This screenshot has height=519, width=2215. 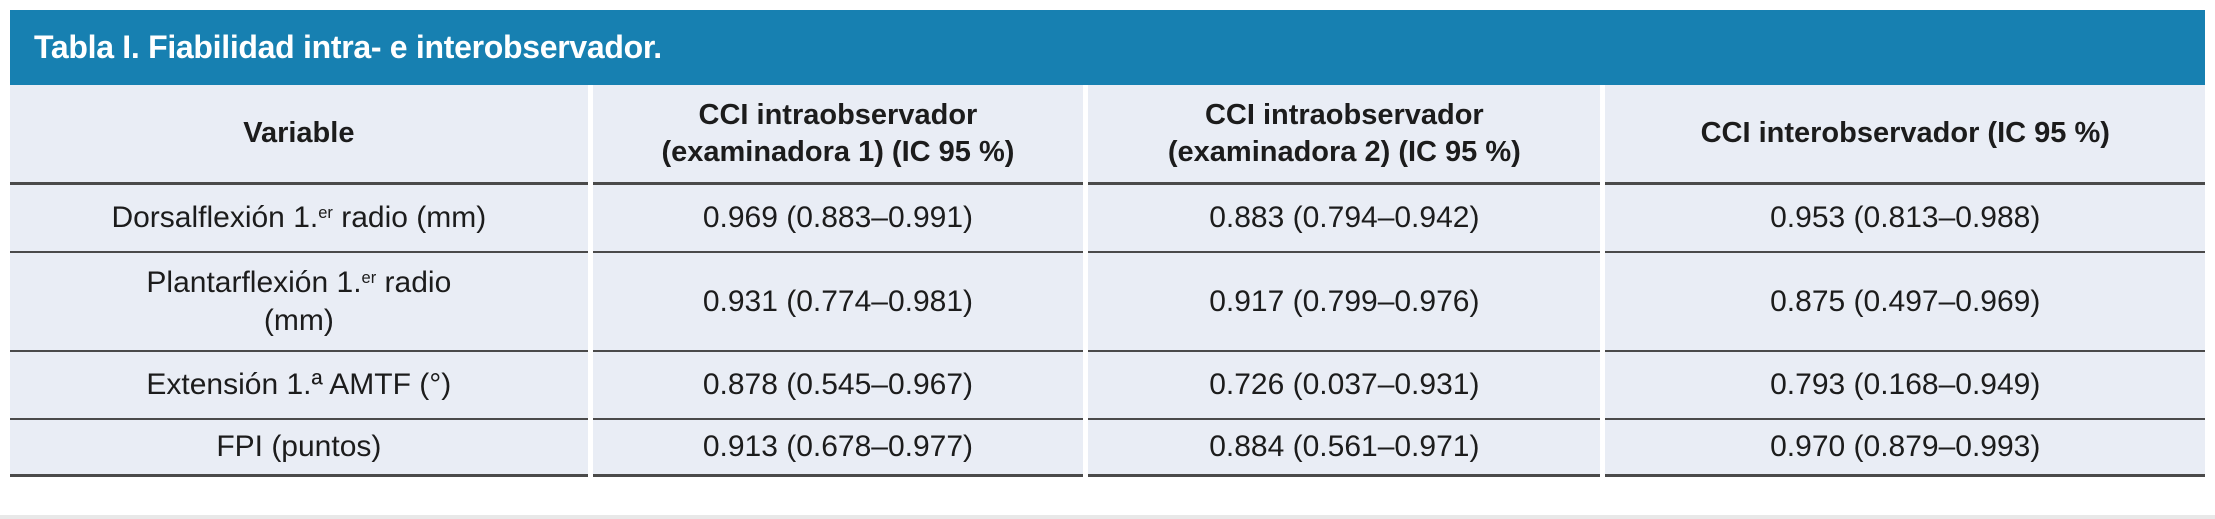 I want to click on cci-inter-value: 0.970 (0.879–0.993), so click(x=1905, y=448).